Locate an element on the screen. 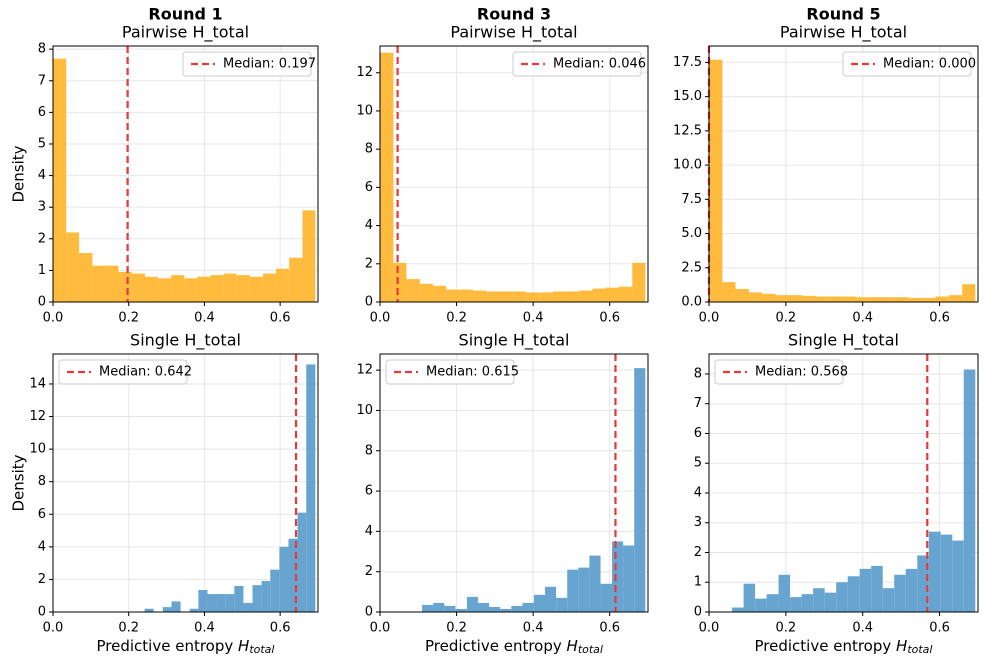 The height and width of the screenshot is (661, 997). y-tick-label: 10.0 is located at coordinates (687, 165).